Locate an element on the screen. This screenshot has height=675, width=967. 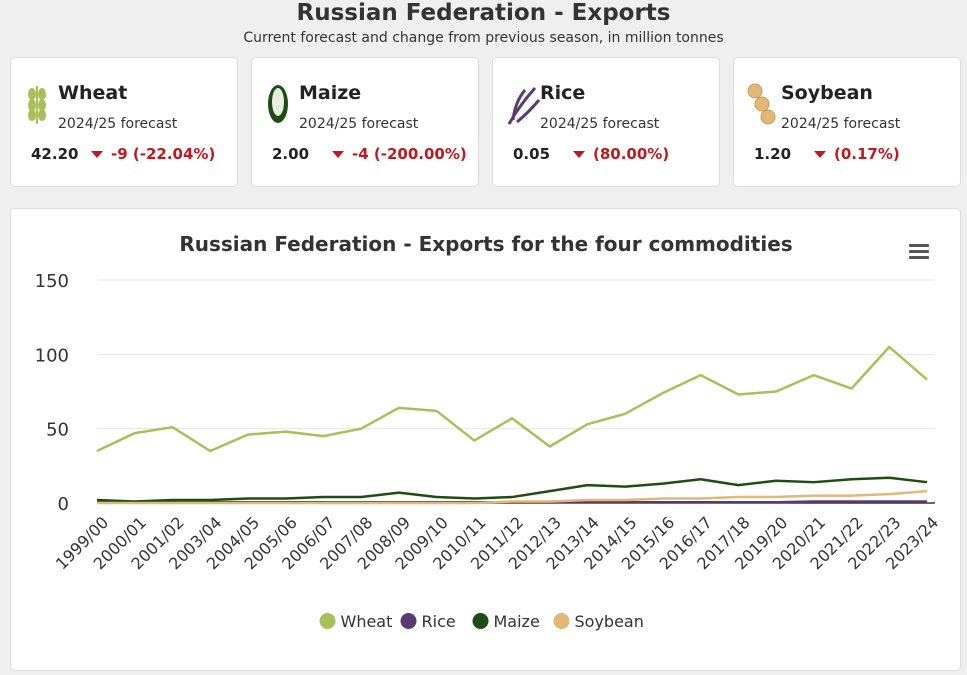
wheat-icon is located at coordinates (37, 105).